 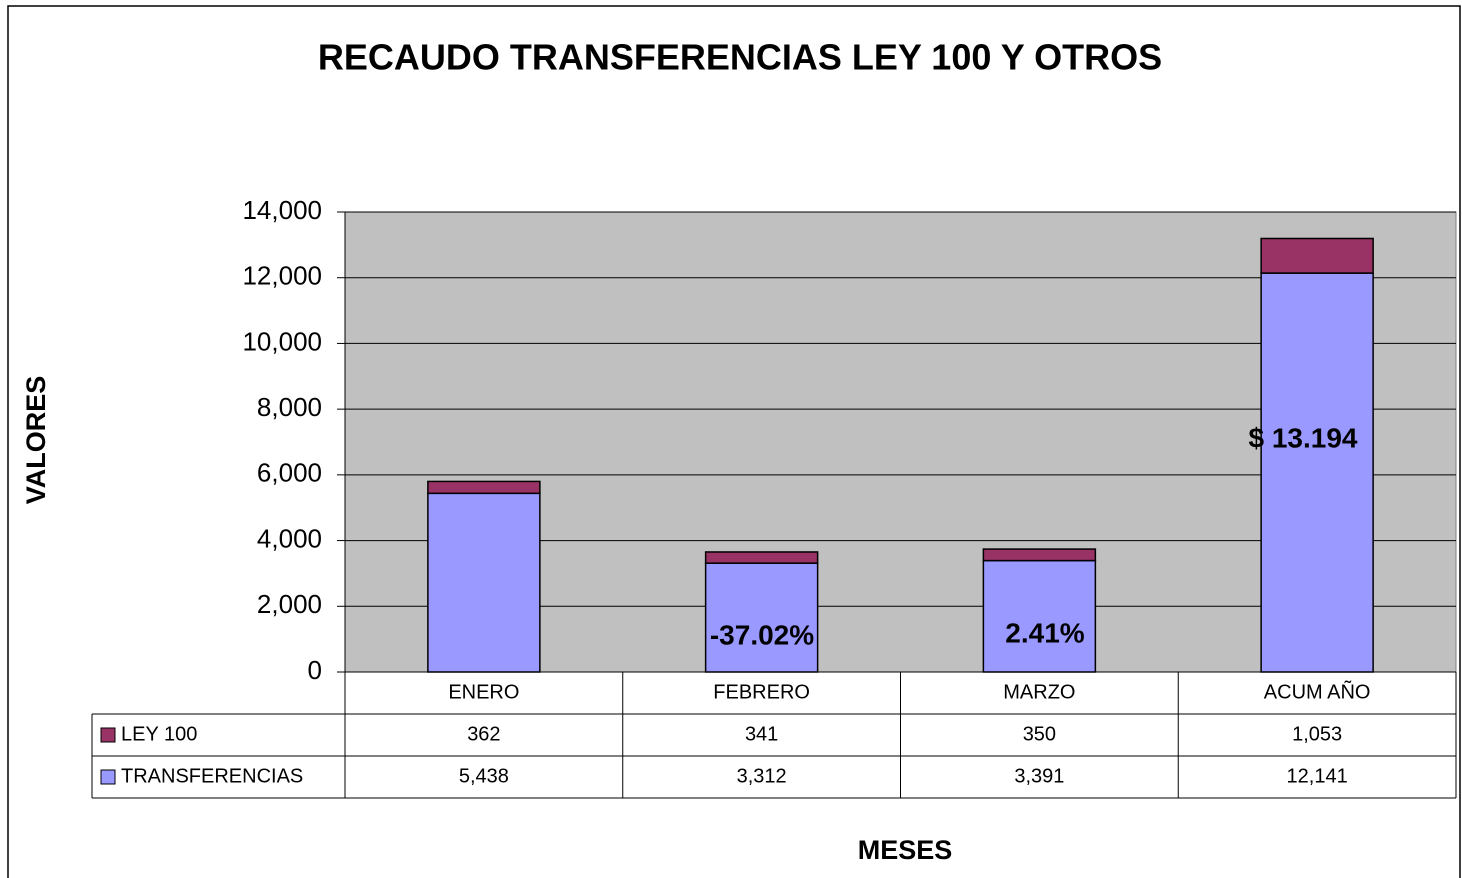 What do you see at coordinates (289, 604) in the screenshot?
I see `y-tick-label: 2,000` at bounding box center [289, 604].